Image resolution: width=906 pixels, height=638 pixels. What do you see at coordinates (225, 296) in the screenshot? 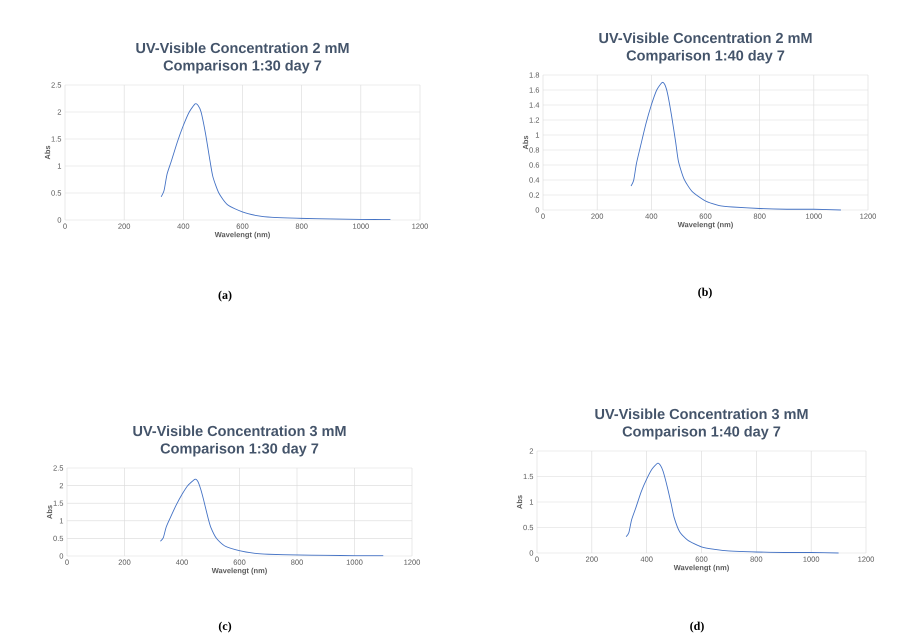
I see `text: (a)` at bounding box center [225, 296].